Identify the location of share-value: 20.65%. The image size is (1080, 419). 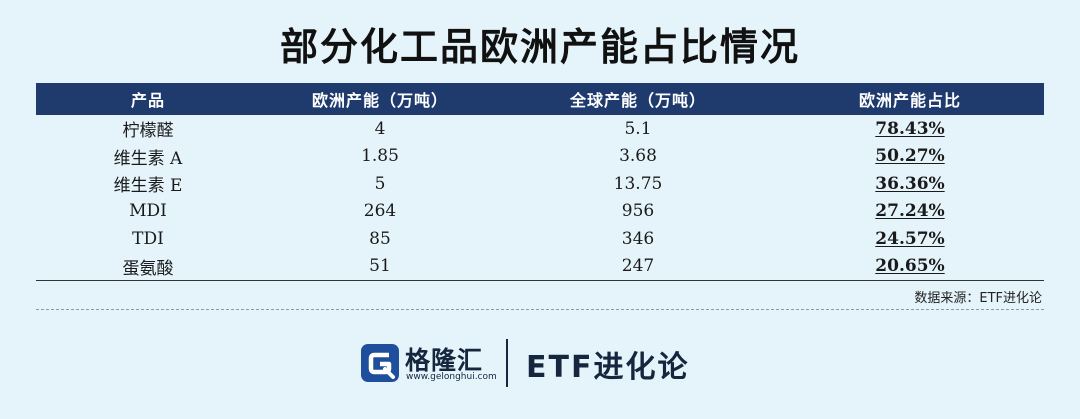
(910, 266).